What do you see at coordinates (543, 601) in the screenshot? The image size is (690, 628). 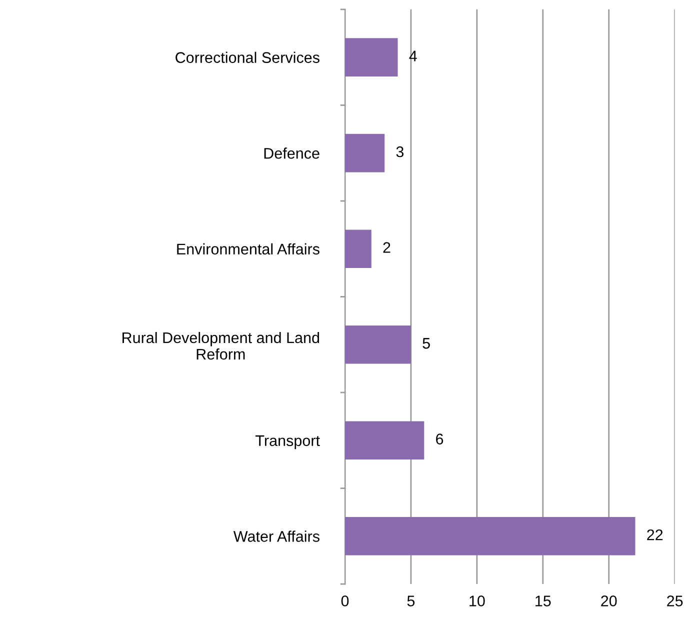 I see `x-tick-label: 15` at bounding box center [543, 601].